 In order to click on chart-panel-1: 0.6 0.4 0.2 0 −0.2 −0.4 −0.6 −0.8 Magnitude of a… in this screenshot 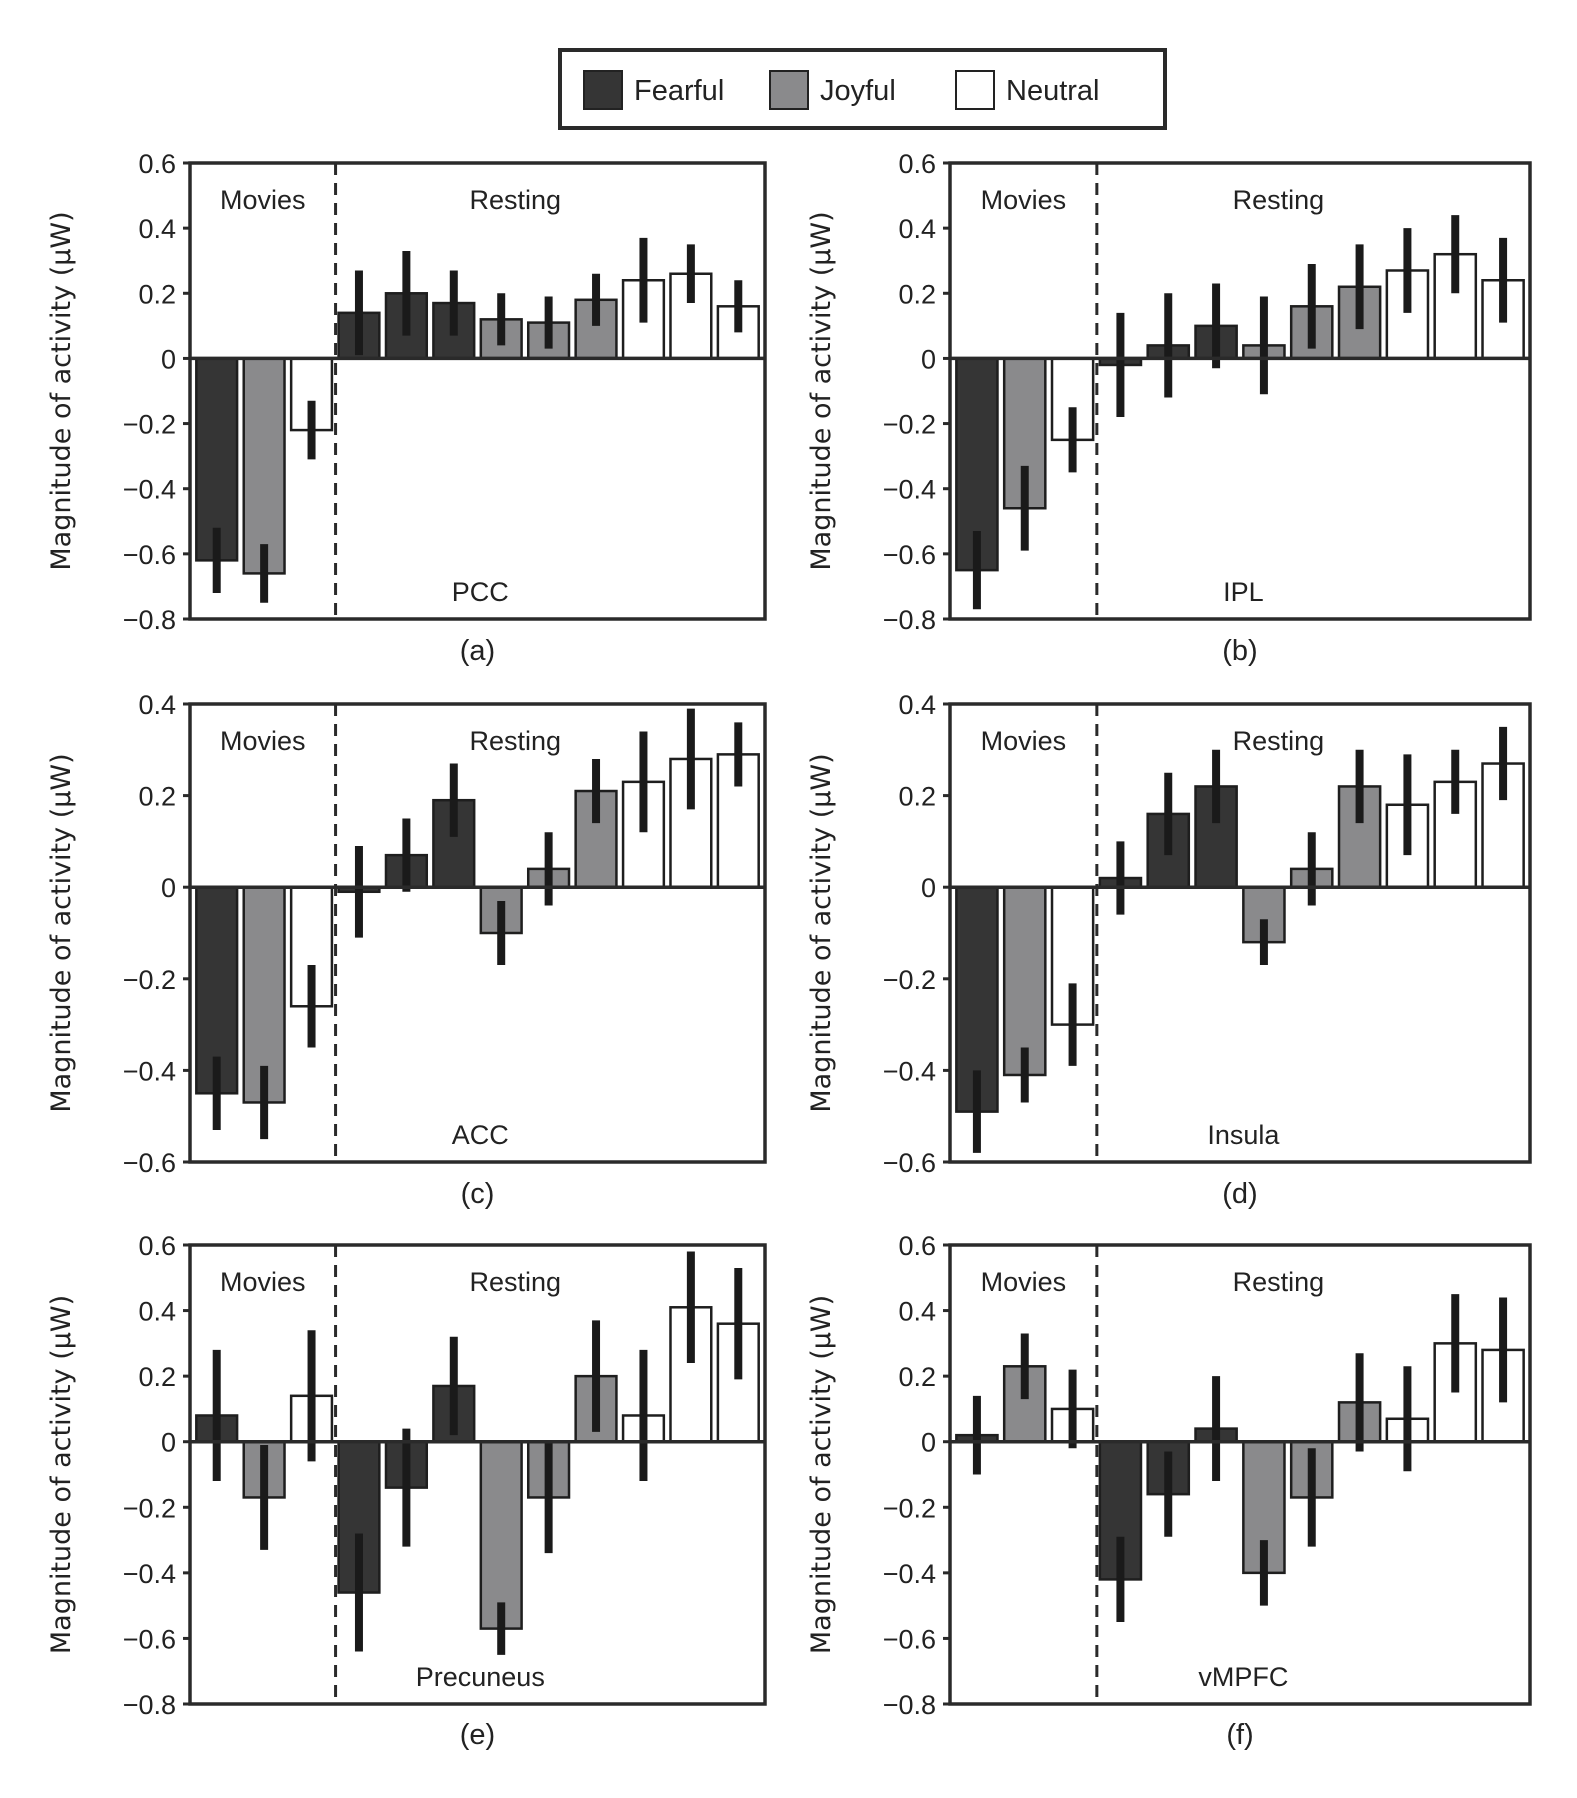, I will do `click(1169, 408)`.